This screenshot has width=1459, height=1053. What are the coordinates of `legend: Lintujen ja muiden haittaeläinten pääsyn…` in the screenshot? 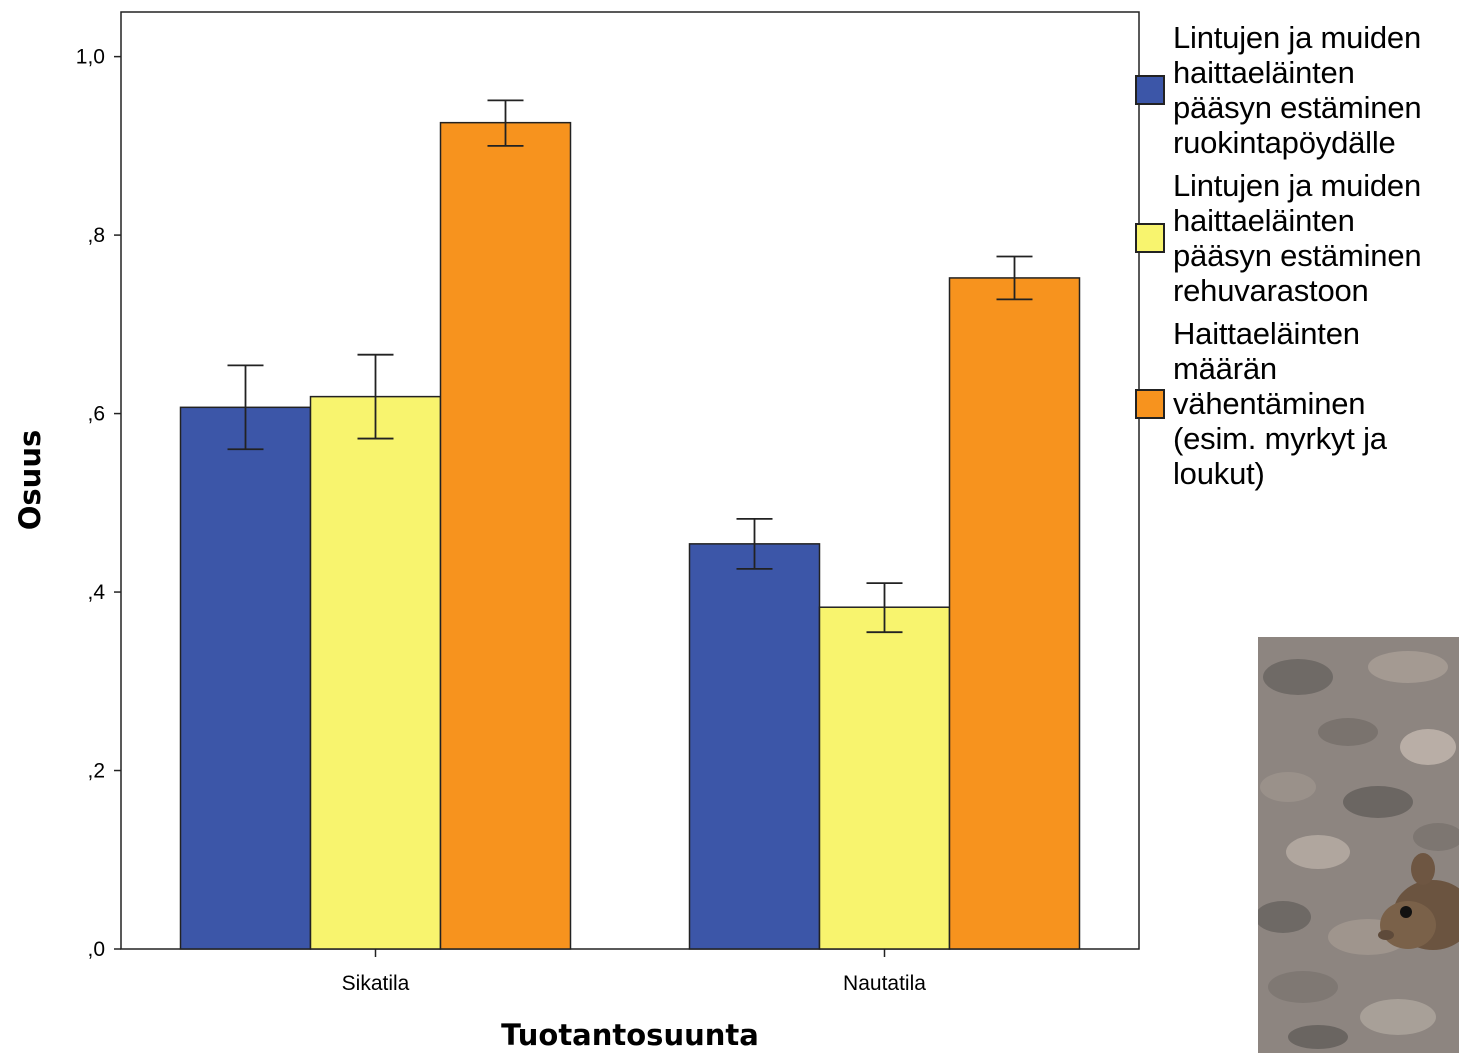 It's located at (1296, 259).